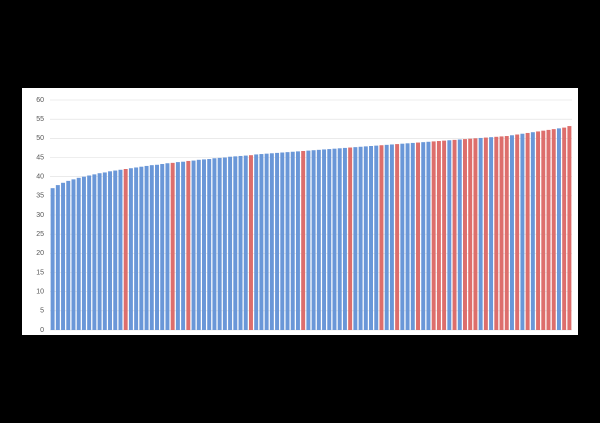 The width and height of the screenshot is (600, 423). I want to click on y-tick-label: 30, so click(40, 215).